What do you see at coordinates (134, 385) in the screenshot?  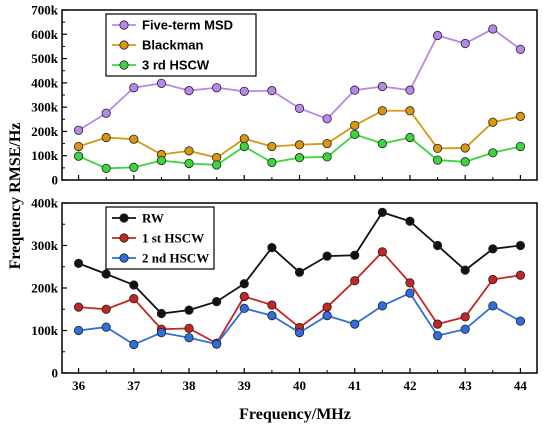 I see `x-tick-label: 37` at bounding box center [134, 385].